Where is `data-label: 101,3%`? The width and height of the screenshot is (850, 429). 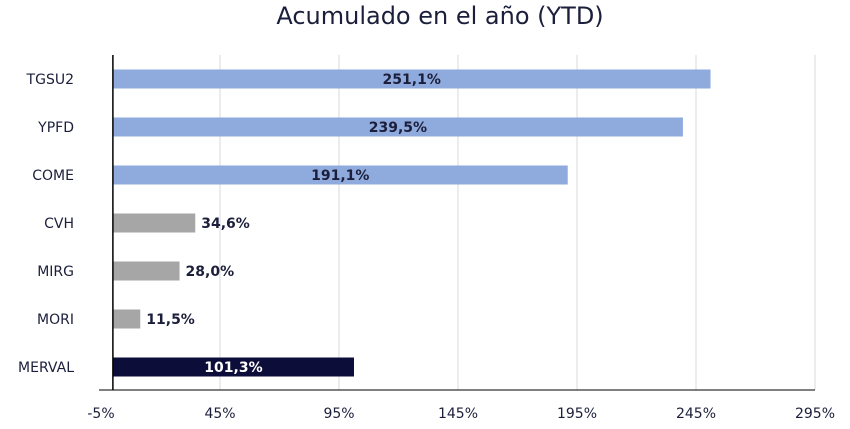 data-label: 101,3% is located at coordinates (233, 368).